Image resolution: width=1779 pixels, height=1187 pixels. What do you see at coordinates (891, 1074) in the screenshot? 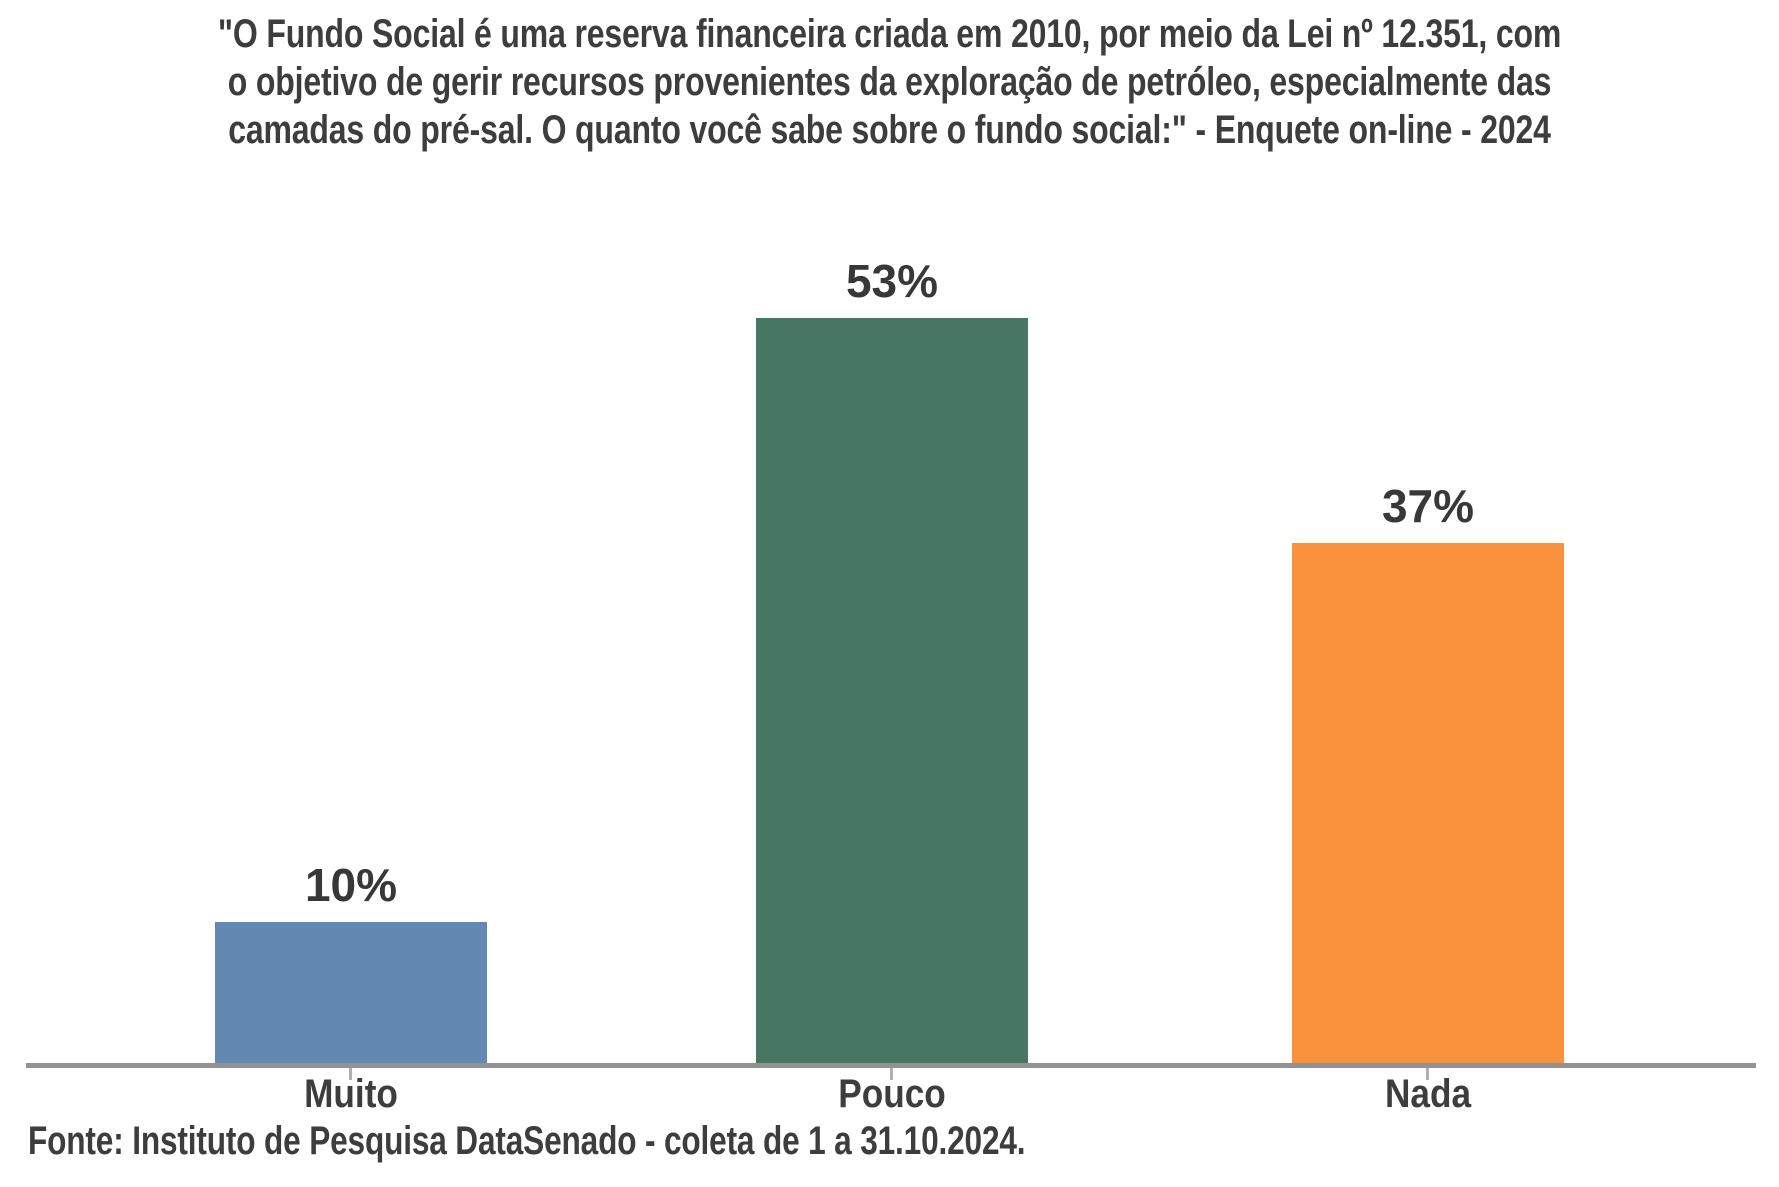
I see `x-axis-tick-pouco` at bounding box center [891, 1074].